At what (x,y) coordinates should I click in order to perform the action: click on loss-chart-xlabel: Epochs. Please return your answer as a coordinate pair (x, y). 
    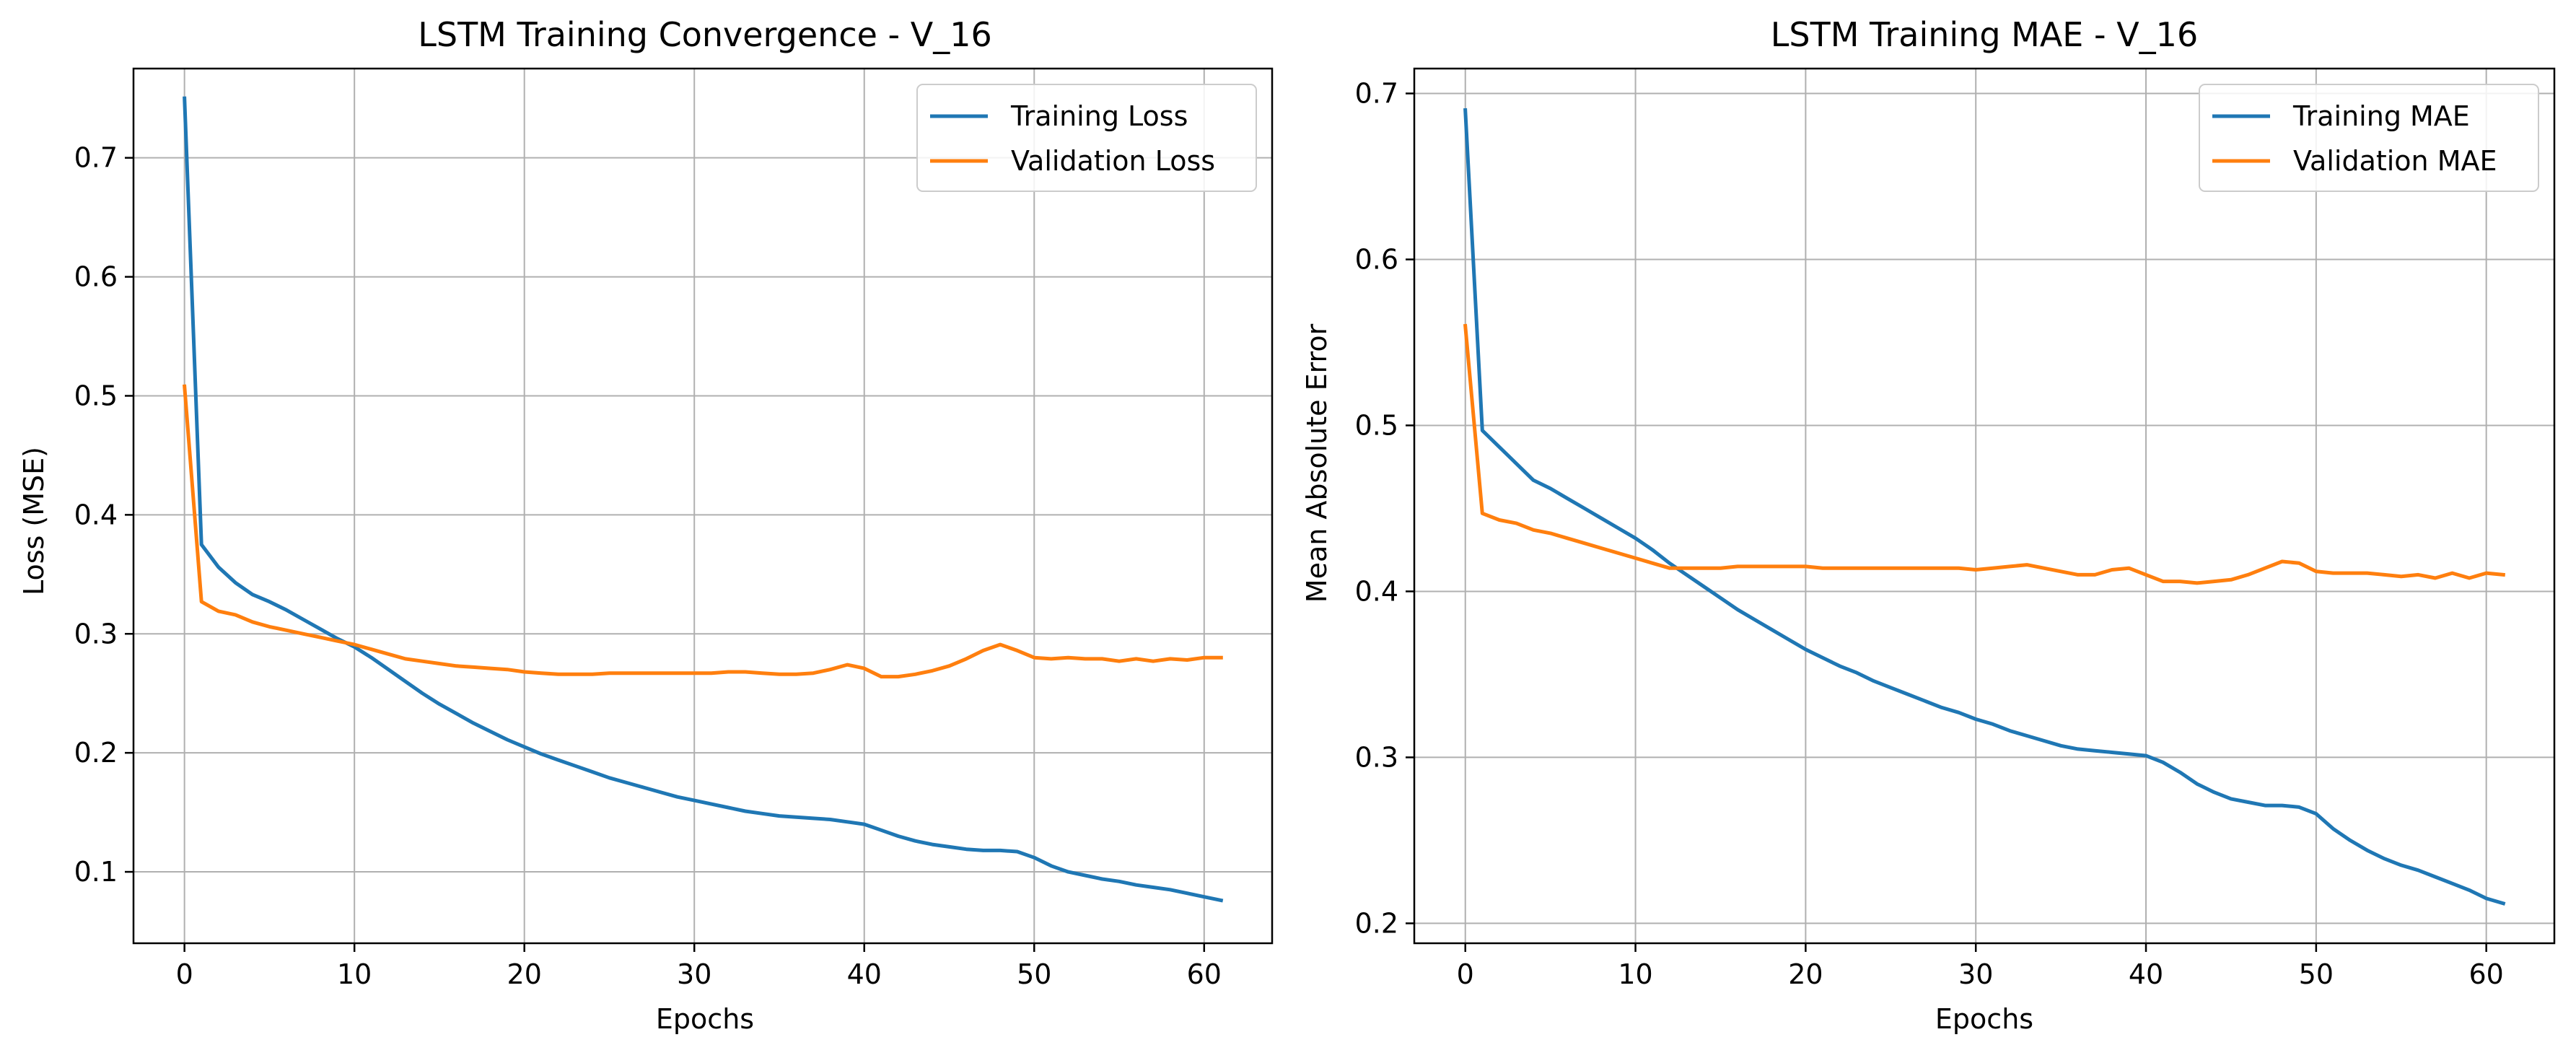
    Looking at the image, I should click on (705, 1019).